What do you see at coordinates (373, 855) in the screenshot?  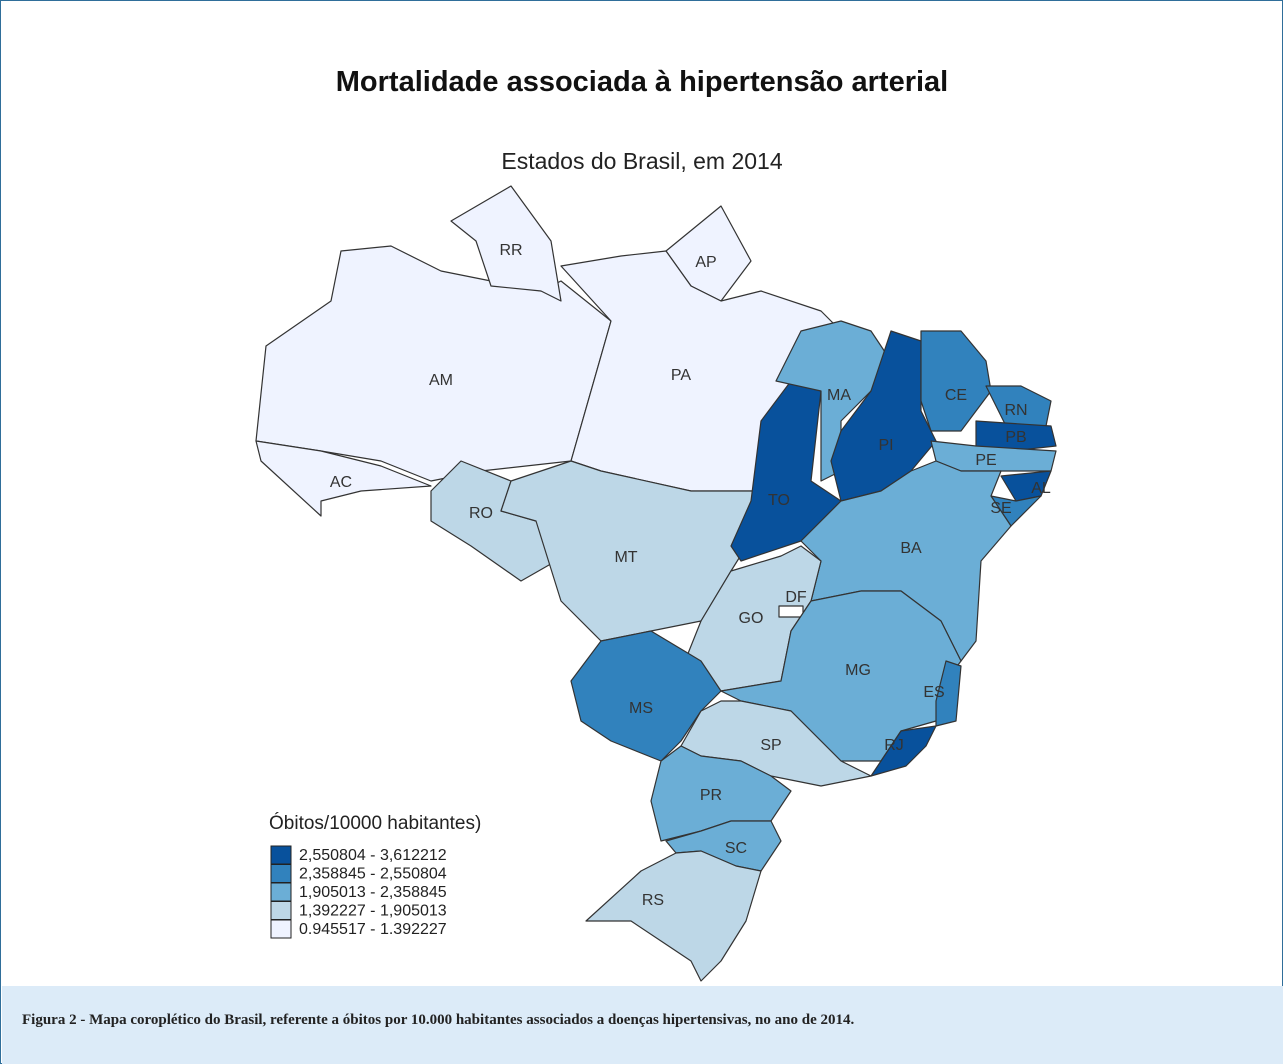 I see `legend-label: 2,550804 - 3,612212` at bounding box center [373, 855].